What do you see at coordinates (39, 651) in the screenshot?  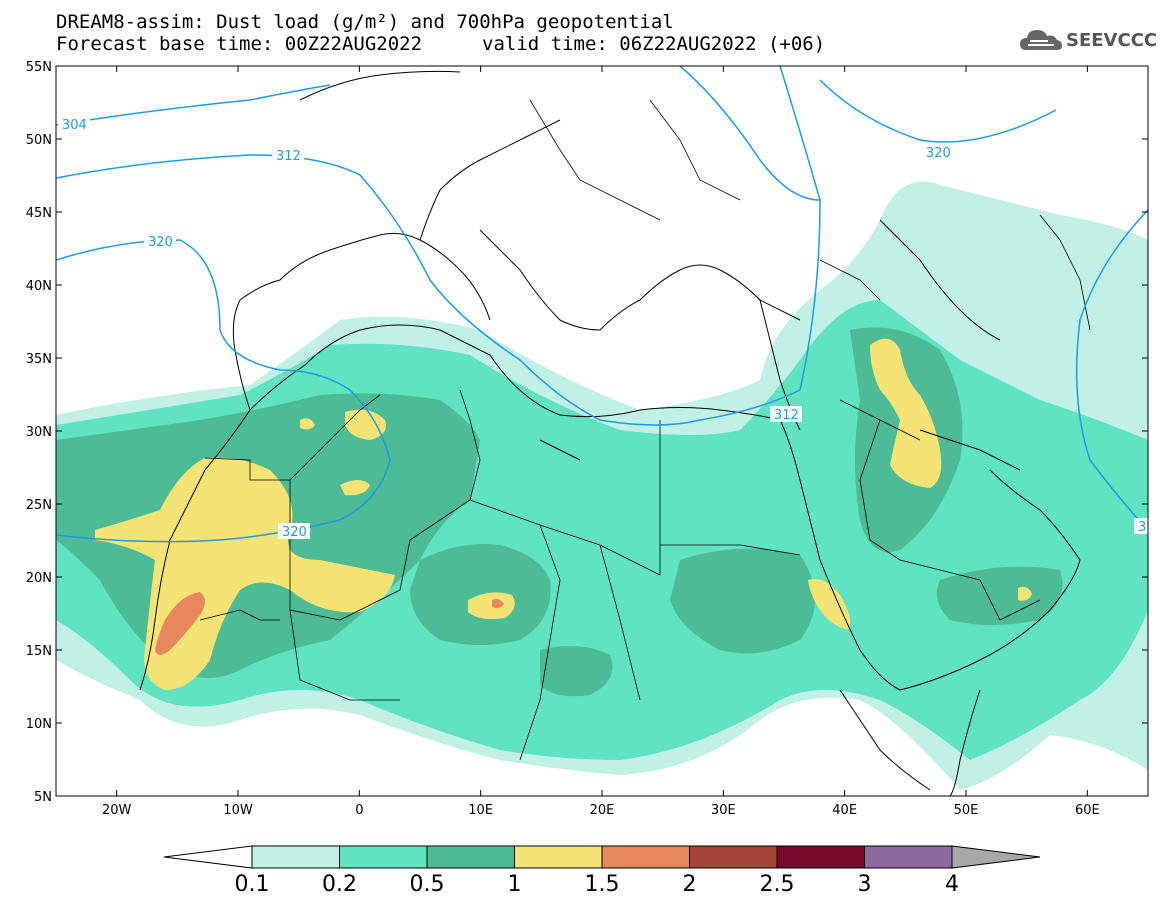 I see `lat-label: 15N` at bounding box center [39, 651].